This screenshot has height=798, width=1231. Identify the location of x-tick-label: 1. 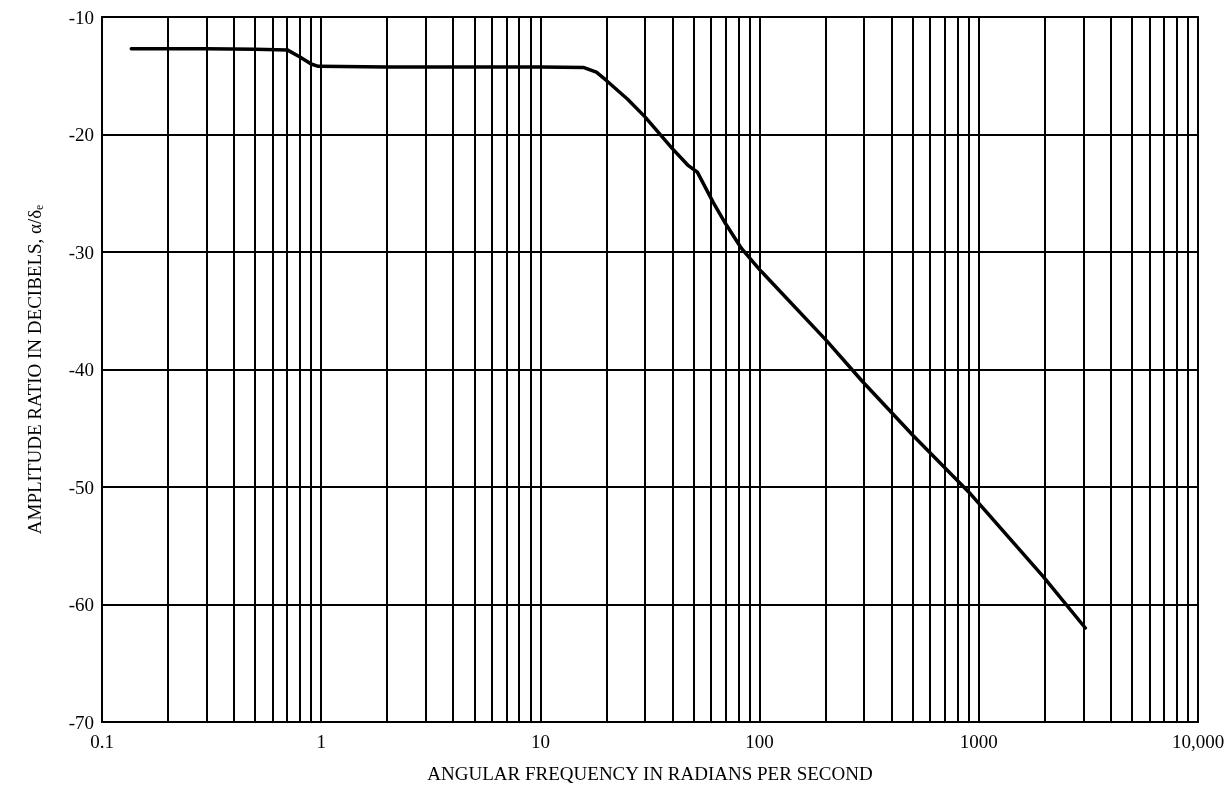
(321, 741).